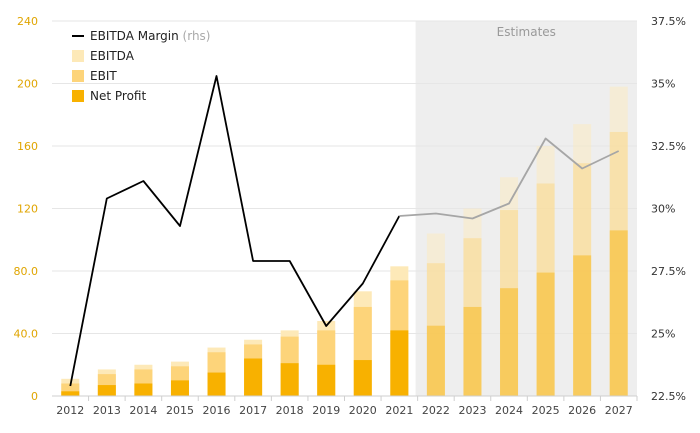 This screenshot has height=433, width=700. I want to click on x-tick-label: 2015, so click(180, 410).